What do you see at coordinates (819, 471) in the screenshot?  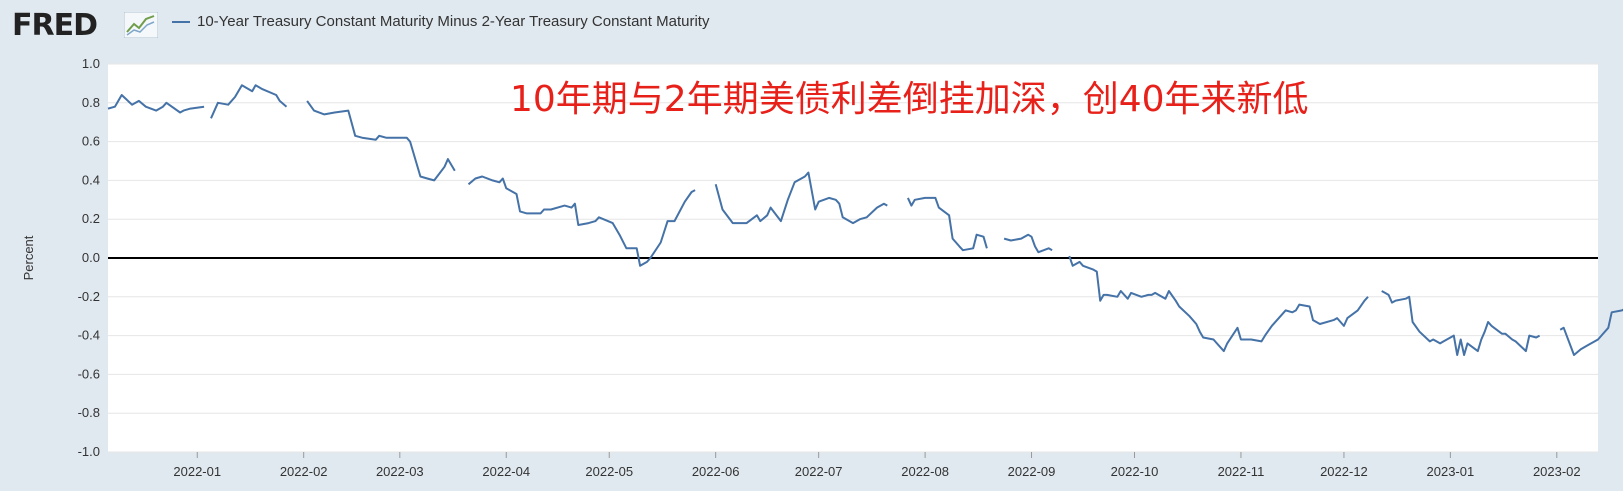 I see `x-tick-label: 2022-07` at bounding box center [819, 471].